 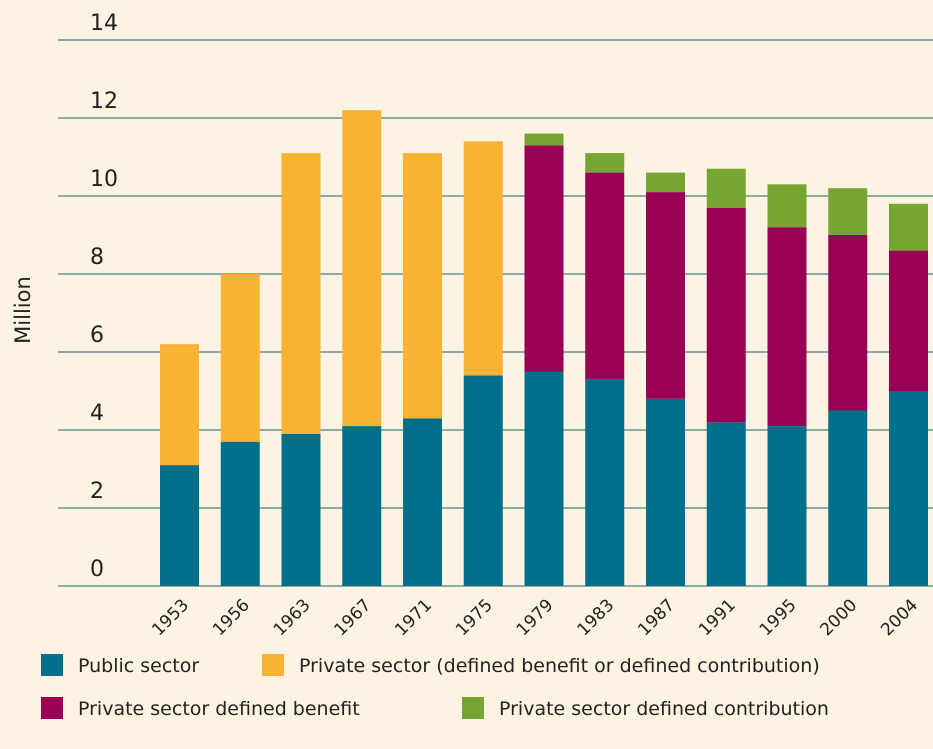 What do you see at coordinates (474, 617) in the screenshot?
I see `x-tick-label: 1975` at bounding box center [474, 617].